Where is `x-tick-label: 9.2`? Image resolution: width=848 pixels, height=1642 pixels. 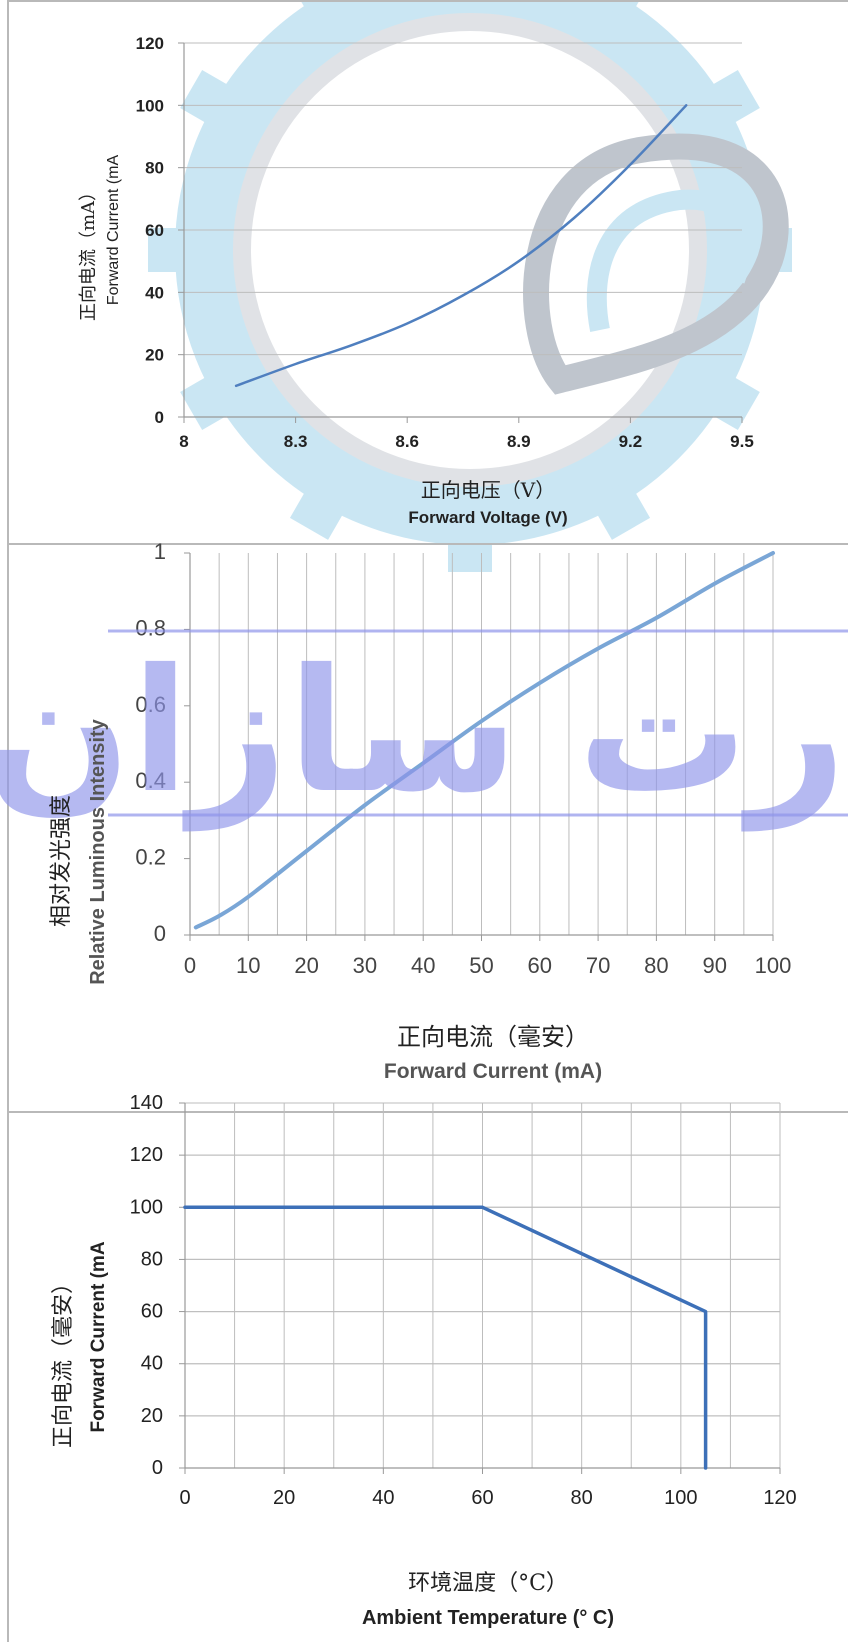
x-tick-label: 9.2 is located at coordinates (631, 441).